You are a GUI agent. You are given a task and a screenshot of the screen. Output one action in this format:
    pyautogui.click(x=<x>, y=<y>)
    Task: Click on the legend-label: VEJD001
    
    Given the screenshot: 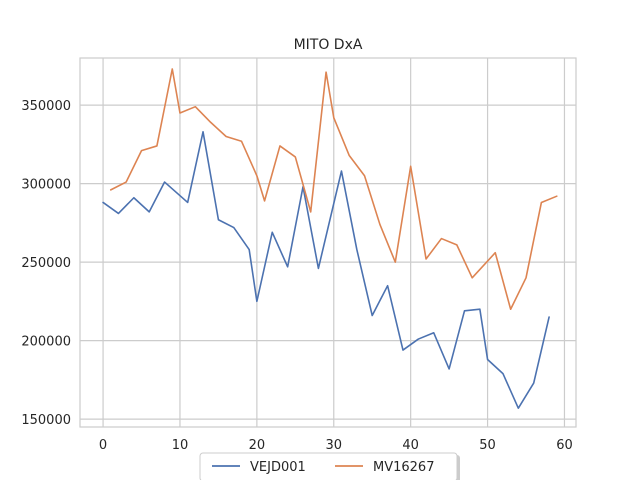 What is the action you would take?
    pyautogui.click(x=278, y=467)
    